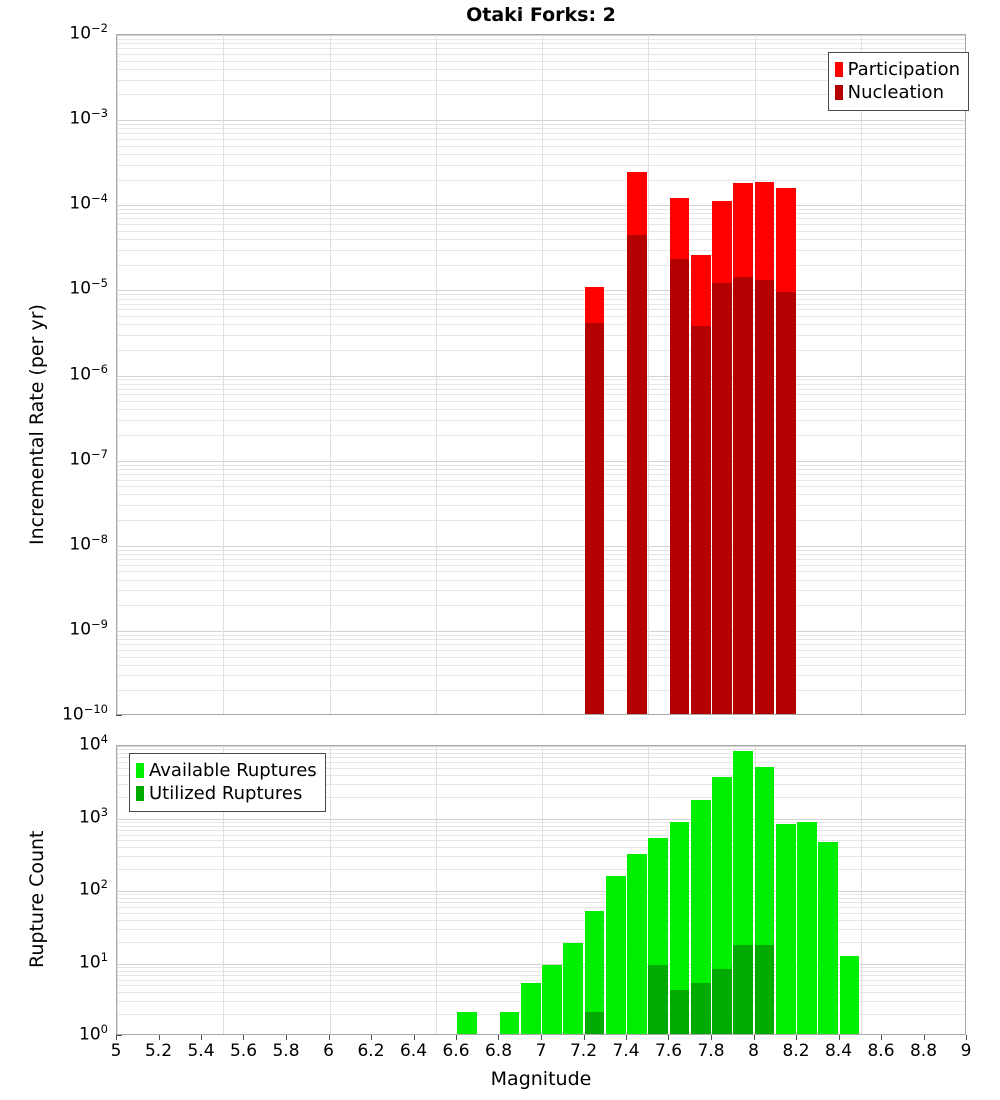 The image size is (1000, 1100). I want to click on x-tick-label: 7.8, so click(711, 1051).